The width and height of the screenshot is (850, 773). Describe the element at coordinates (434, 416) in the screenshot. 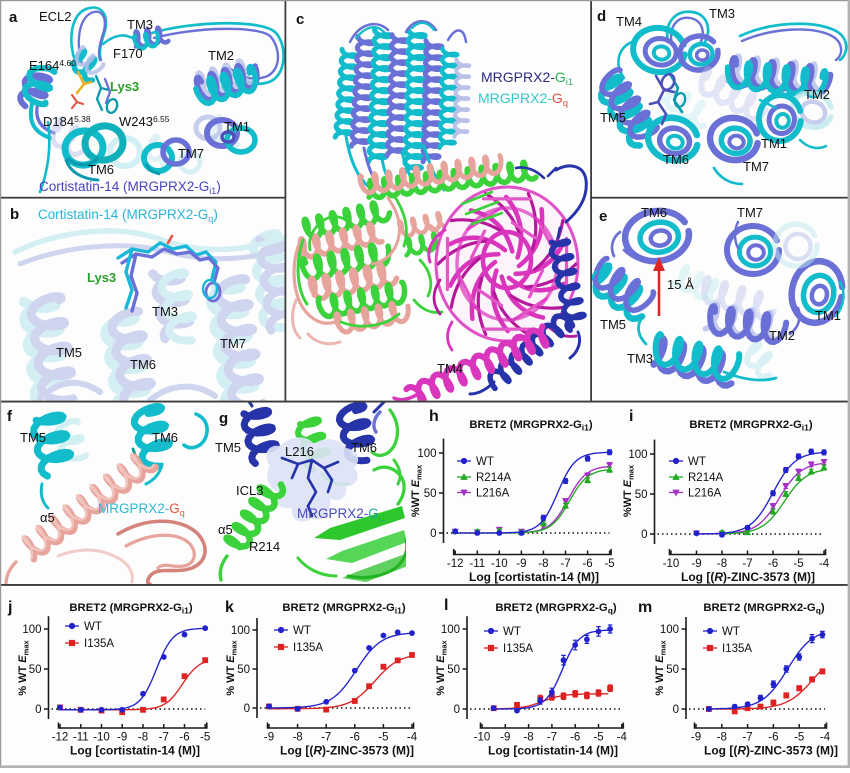

I see `svg-text: h` at that location.